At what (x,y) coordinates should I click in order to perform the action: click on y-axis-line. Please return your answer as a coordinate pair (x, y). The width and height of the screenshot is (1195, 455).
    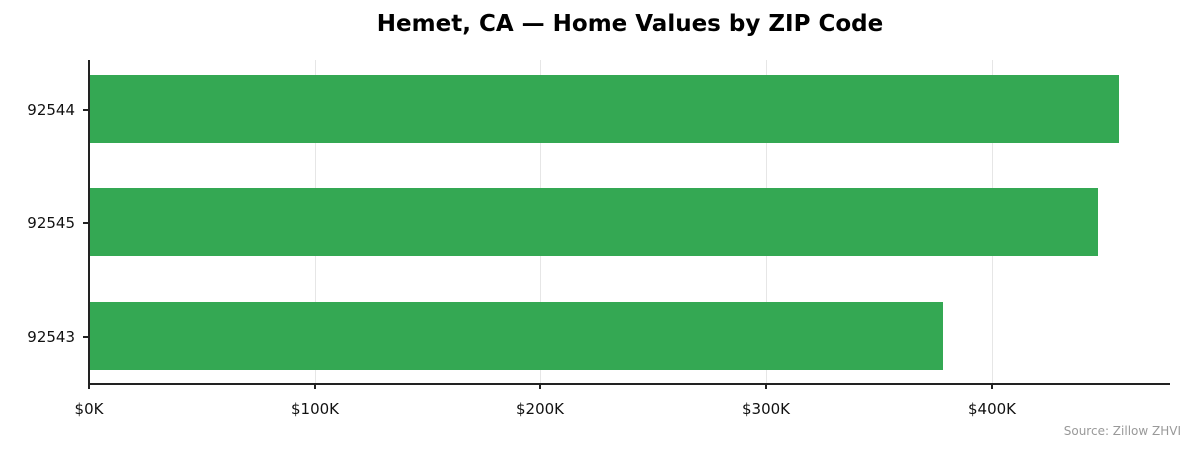
    Looking at the image, I should click on (89, 223).